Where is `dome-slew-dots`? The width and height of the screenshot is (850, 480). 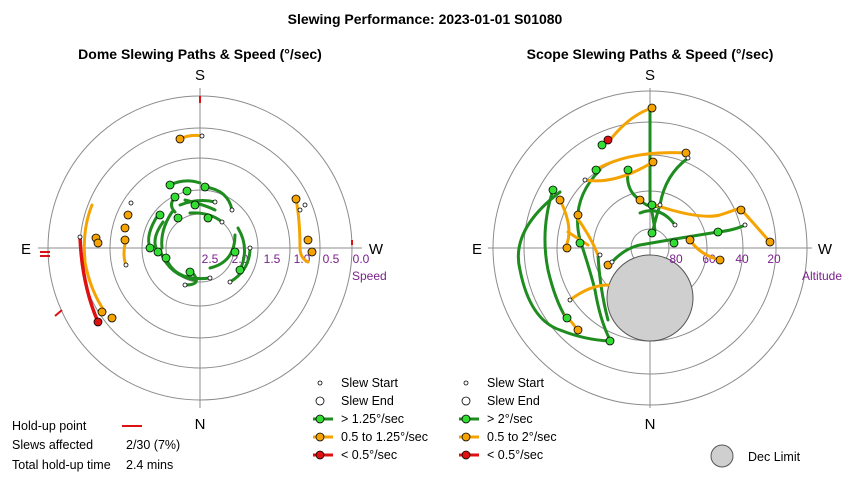 dome-slew-dots is located at coordinates (197, 230).